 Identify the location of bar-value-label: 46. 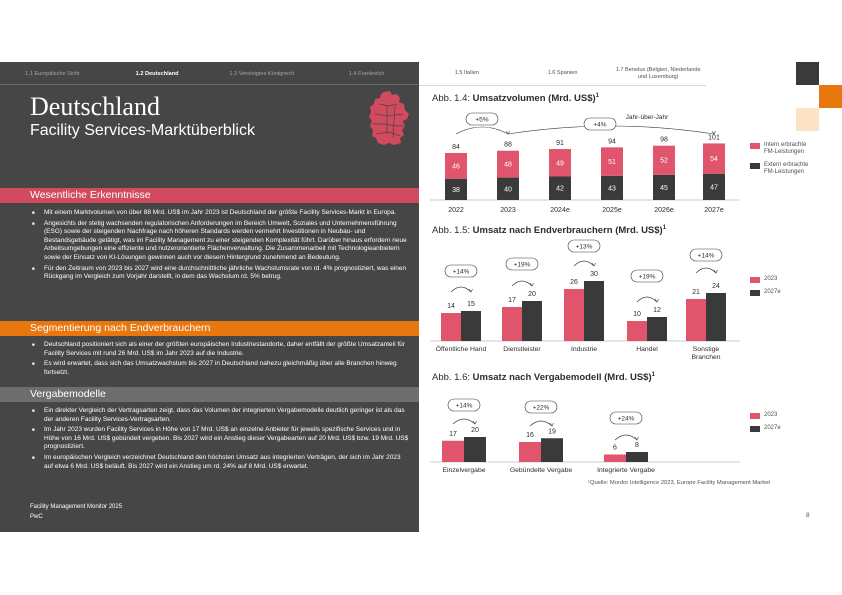
(456, 166).